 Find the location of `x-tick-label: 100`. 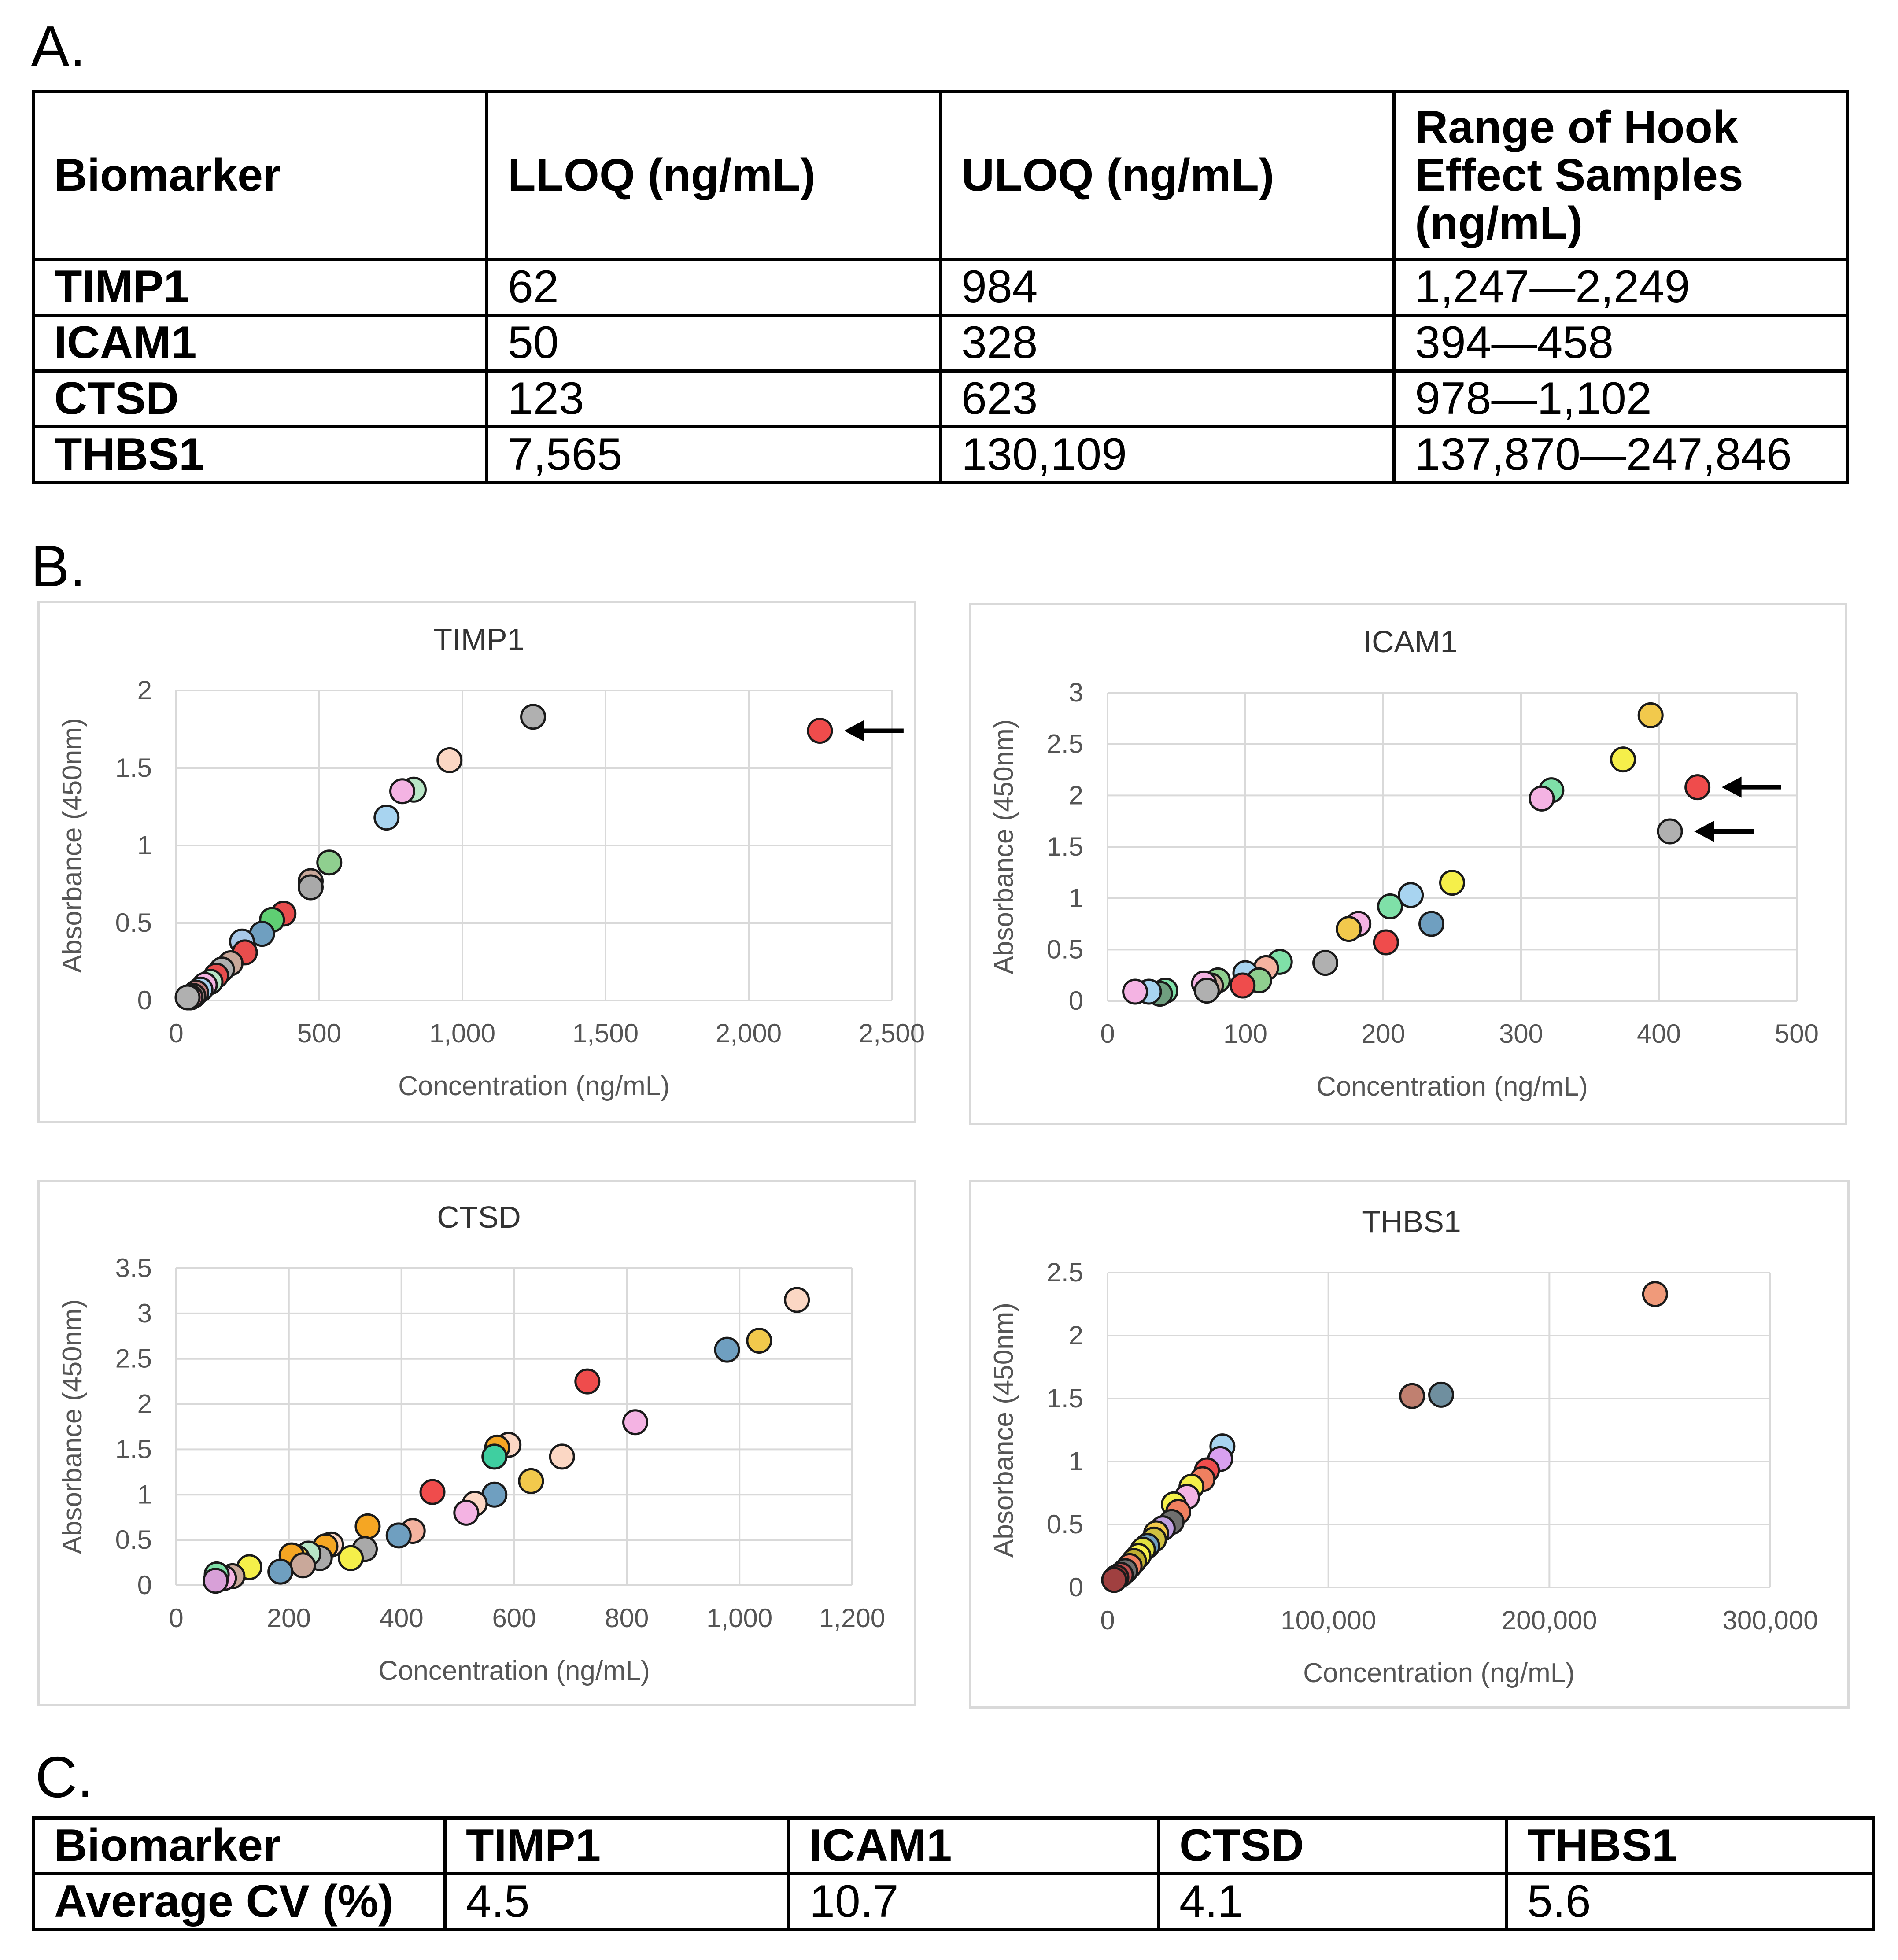

x-tick-label: 100 is located at coordinates (1245, 1033).